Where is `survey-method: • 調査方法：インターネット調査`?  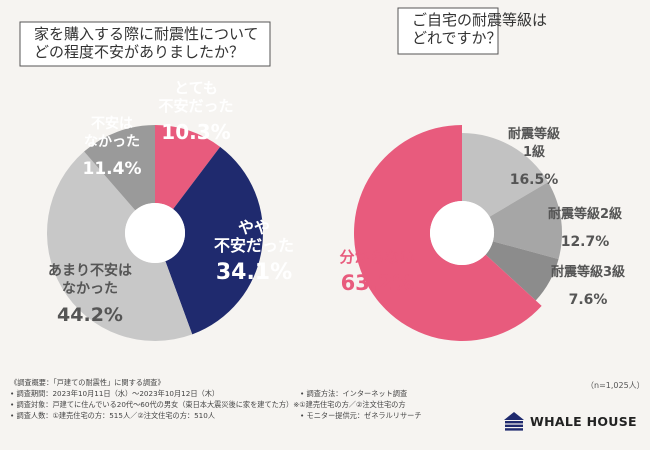
survey-method: • 調査方法：インターネット調査 is located at coordinates (354, 393).